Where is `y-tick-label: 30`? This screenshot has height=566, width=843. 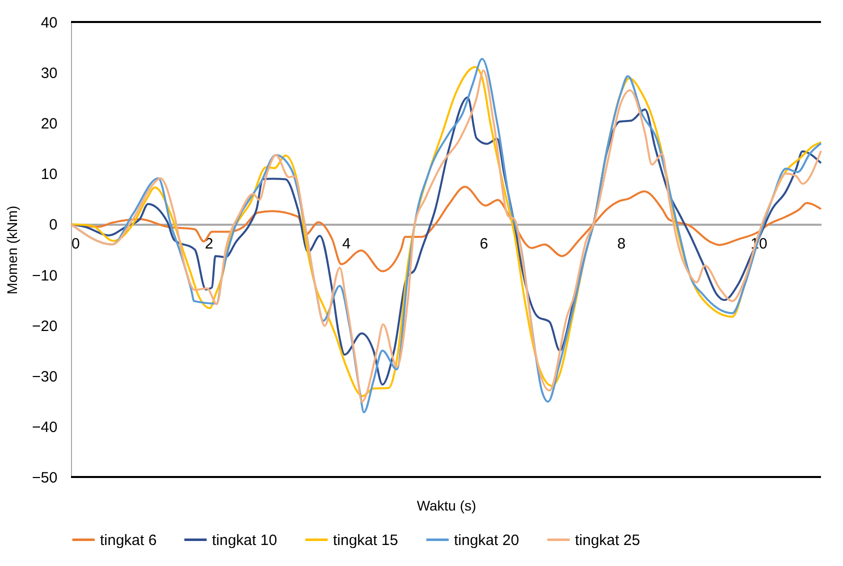
y-tick-label: 30 is located at coordinates (49, 73).